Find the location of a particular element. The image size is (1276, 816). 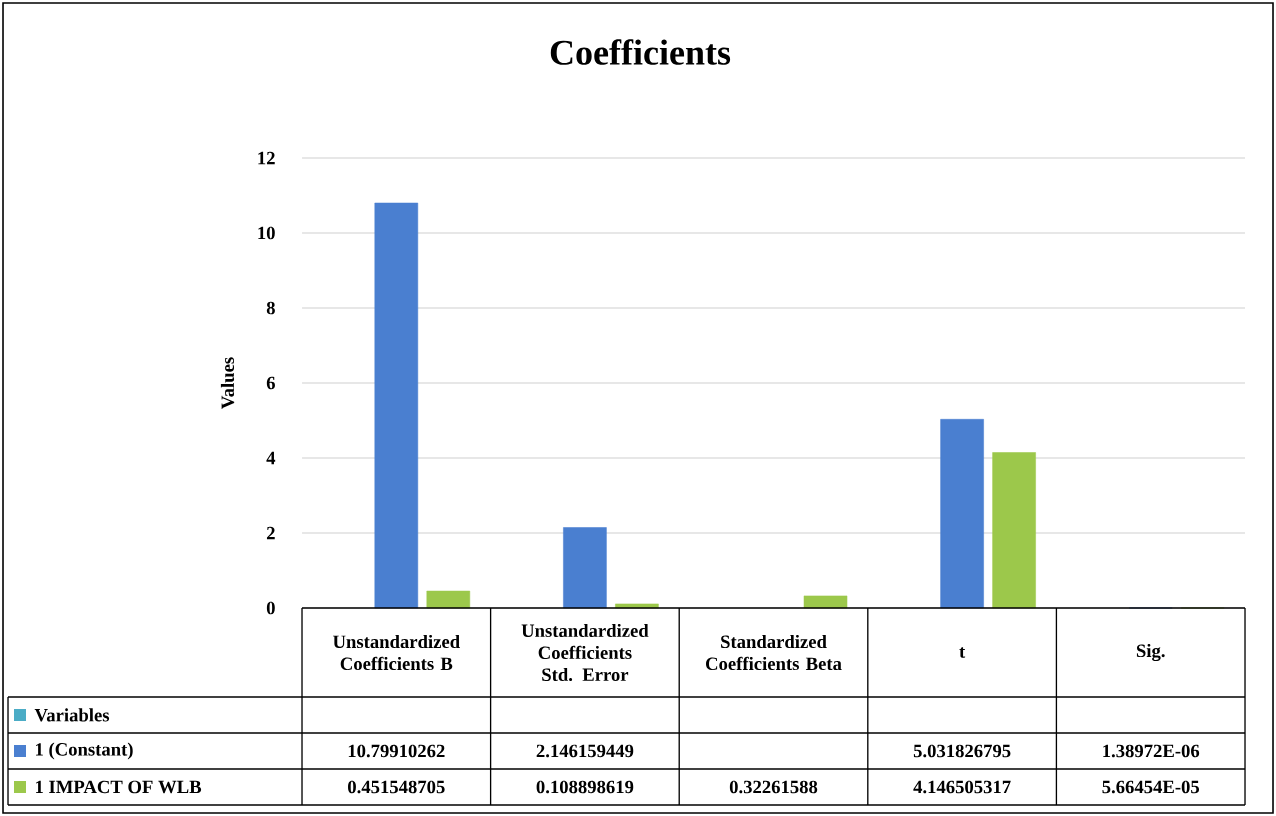

data-label: 0.451548705 is located at coordinates (396, 787).